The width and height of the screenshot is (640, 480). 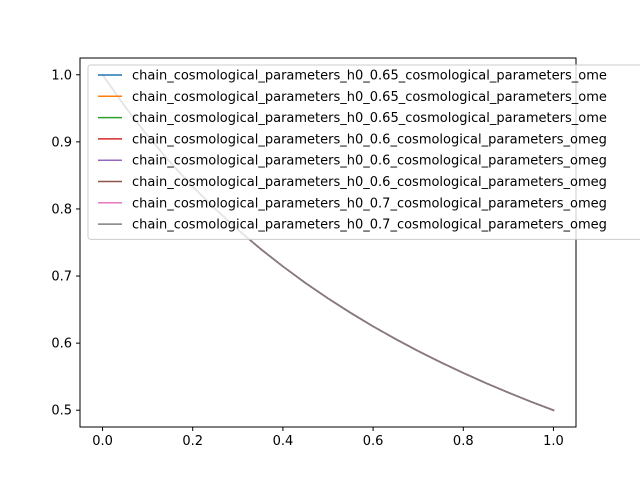 I want to click on y-tick-label: 1.0, so click(x=61, y=75).